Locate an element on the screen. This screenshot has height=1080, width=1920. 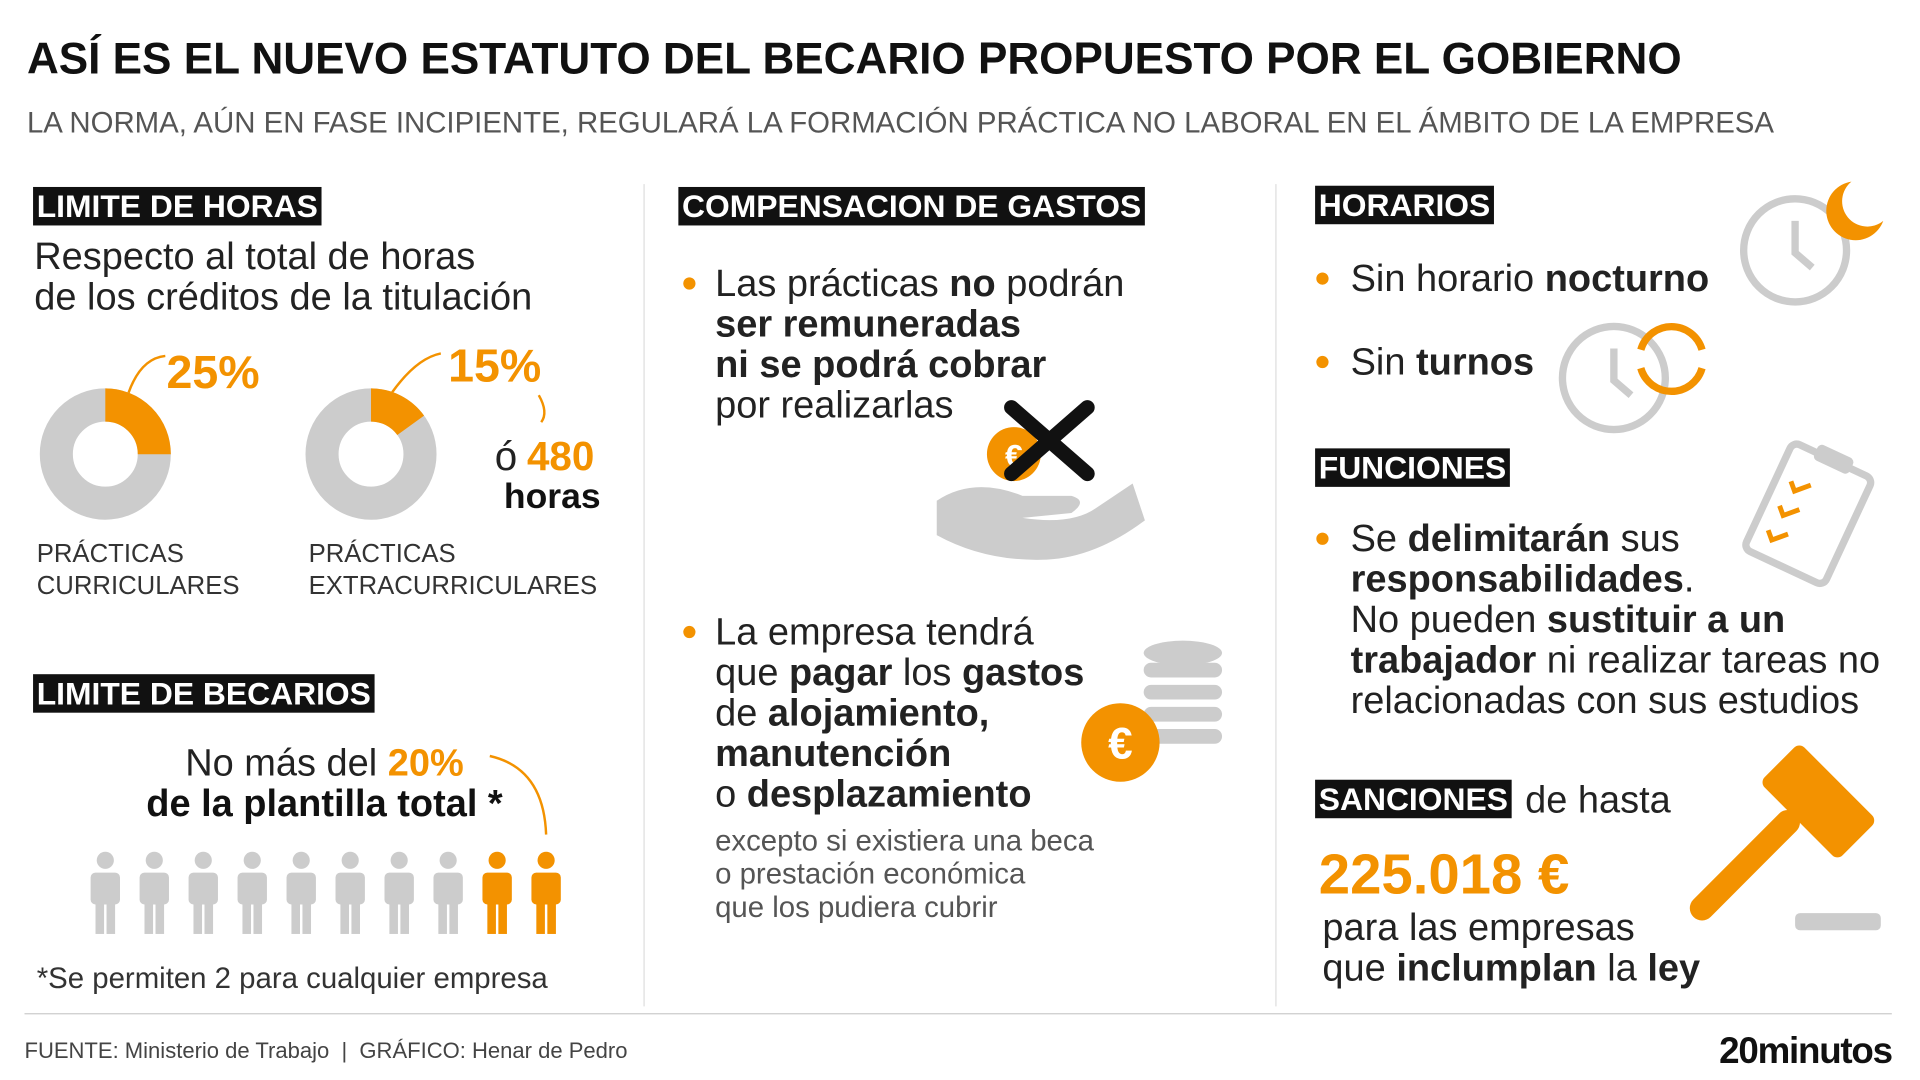
bold-text: nocturno is located at coordinates (1627, 279).